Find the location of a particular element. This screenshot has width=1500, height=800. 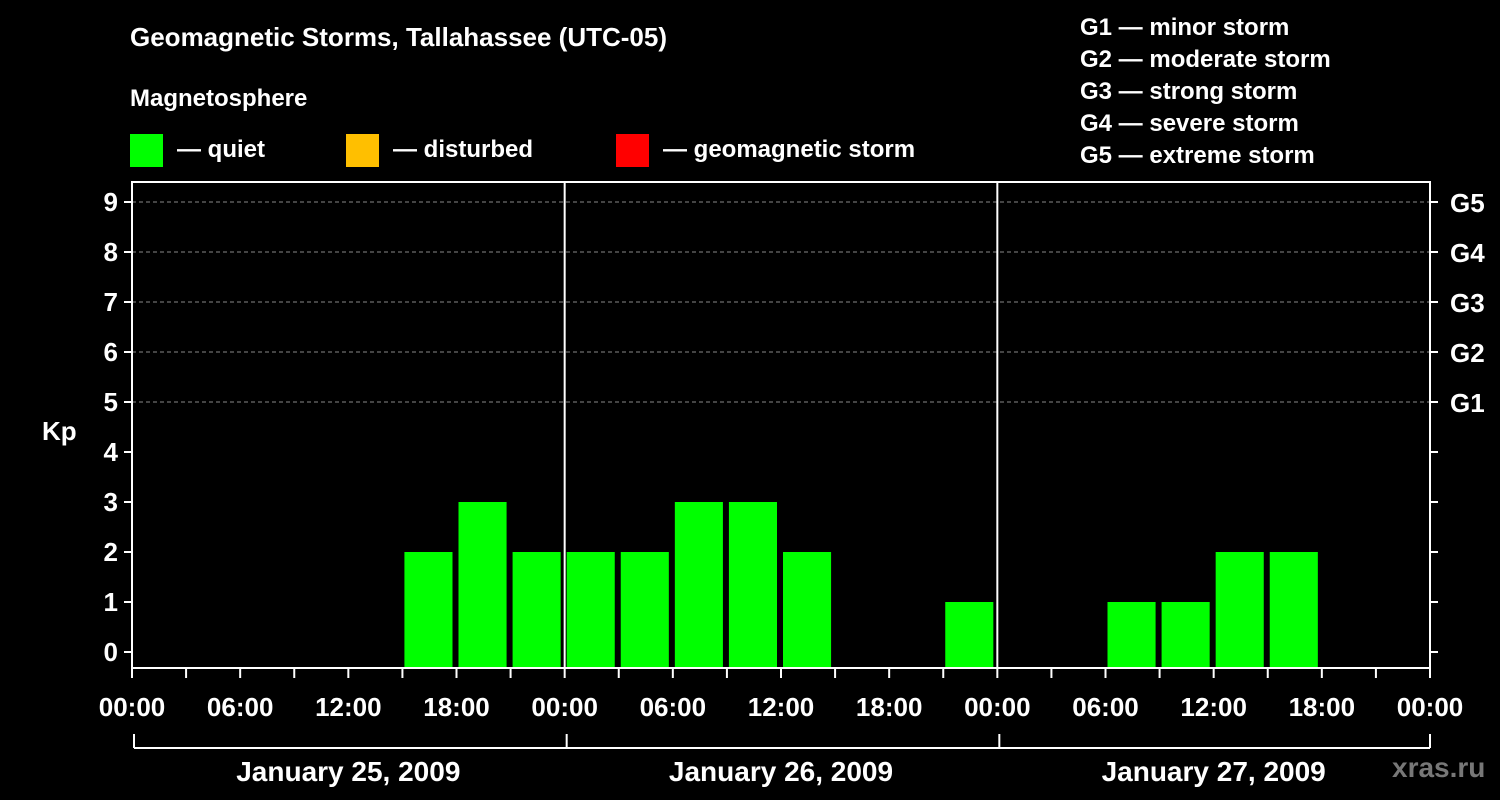

storm-scale-g4: G4 — severe storm is located at coordinates (1189, 123).